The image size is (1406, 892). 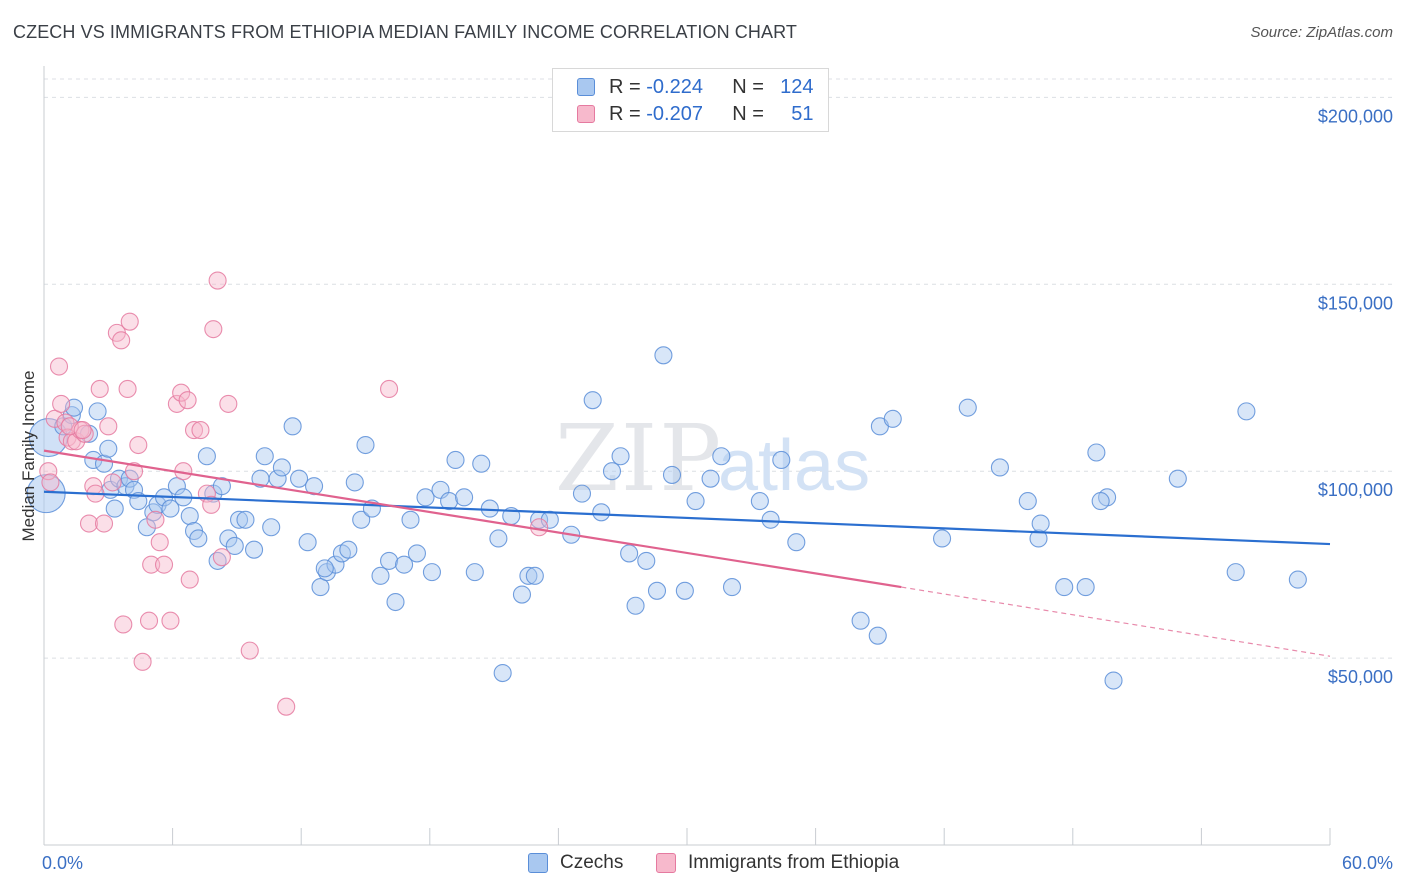 I want to click on bottom-legend-ethiopia: Immigrants from Ethiopia, so click(x=777, y=863).